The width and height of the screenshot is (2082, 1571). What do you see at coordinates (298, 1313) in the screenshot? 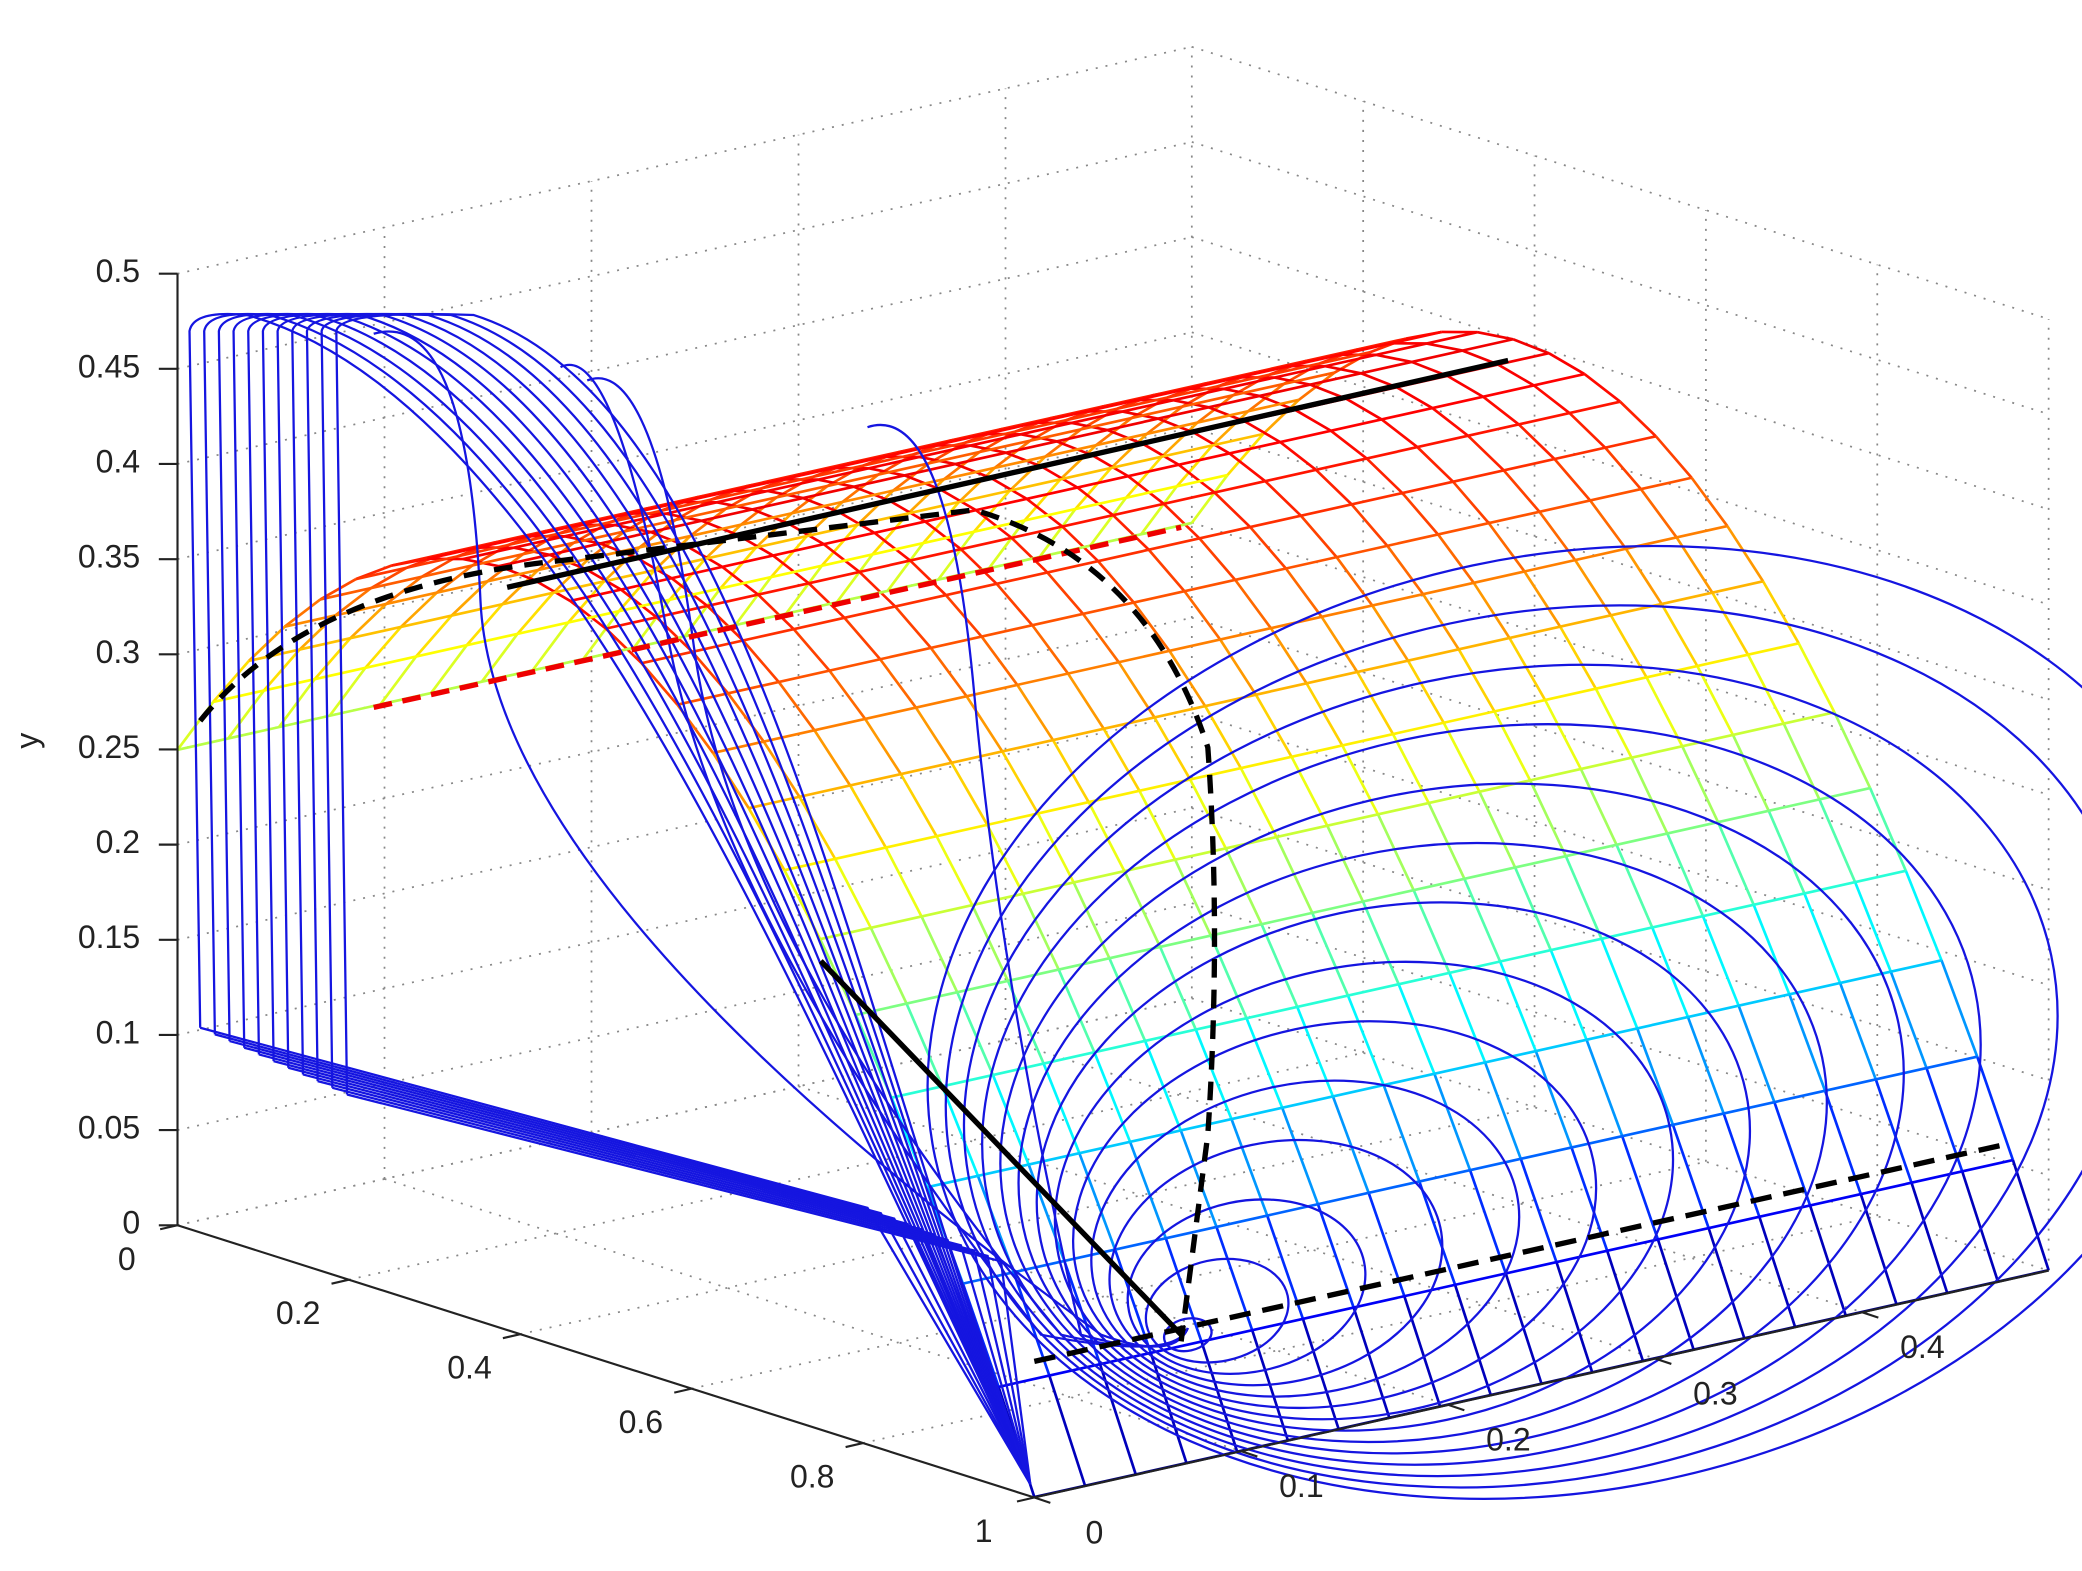
I see `x-tick-label: 0.2` at bounding box center [298, 1313].